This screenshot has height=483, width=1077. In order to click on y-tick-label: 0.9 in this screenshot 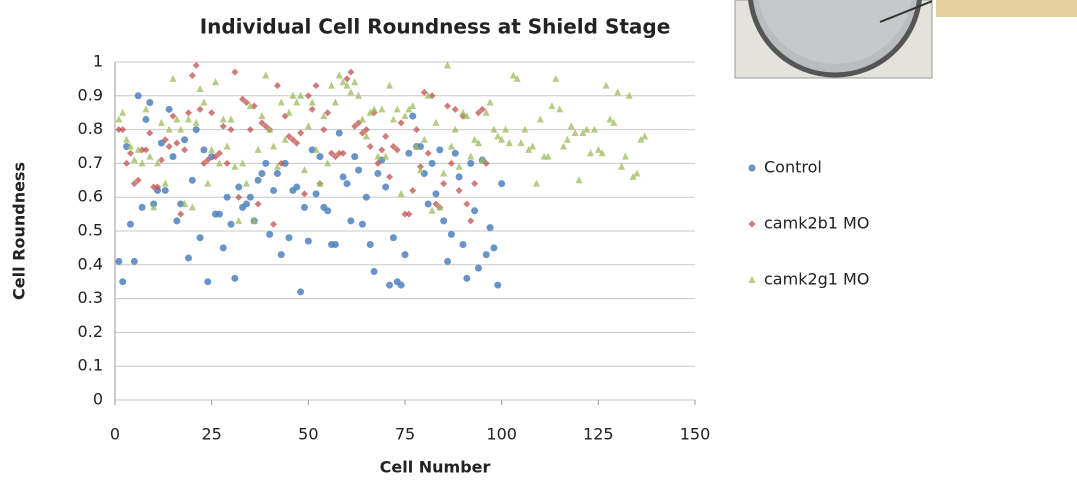, I will do `click(90, 94)`.